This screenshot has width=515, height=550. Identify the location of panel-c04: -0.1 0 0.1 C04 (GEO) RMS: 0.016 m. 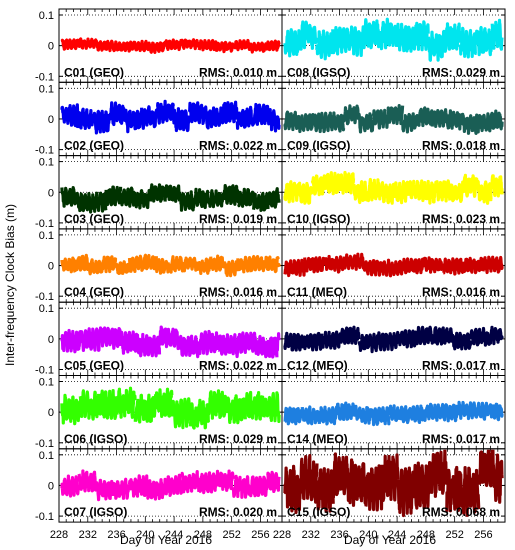
(159, 265).